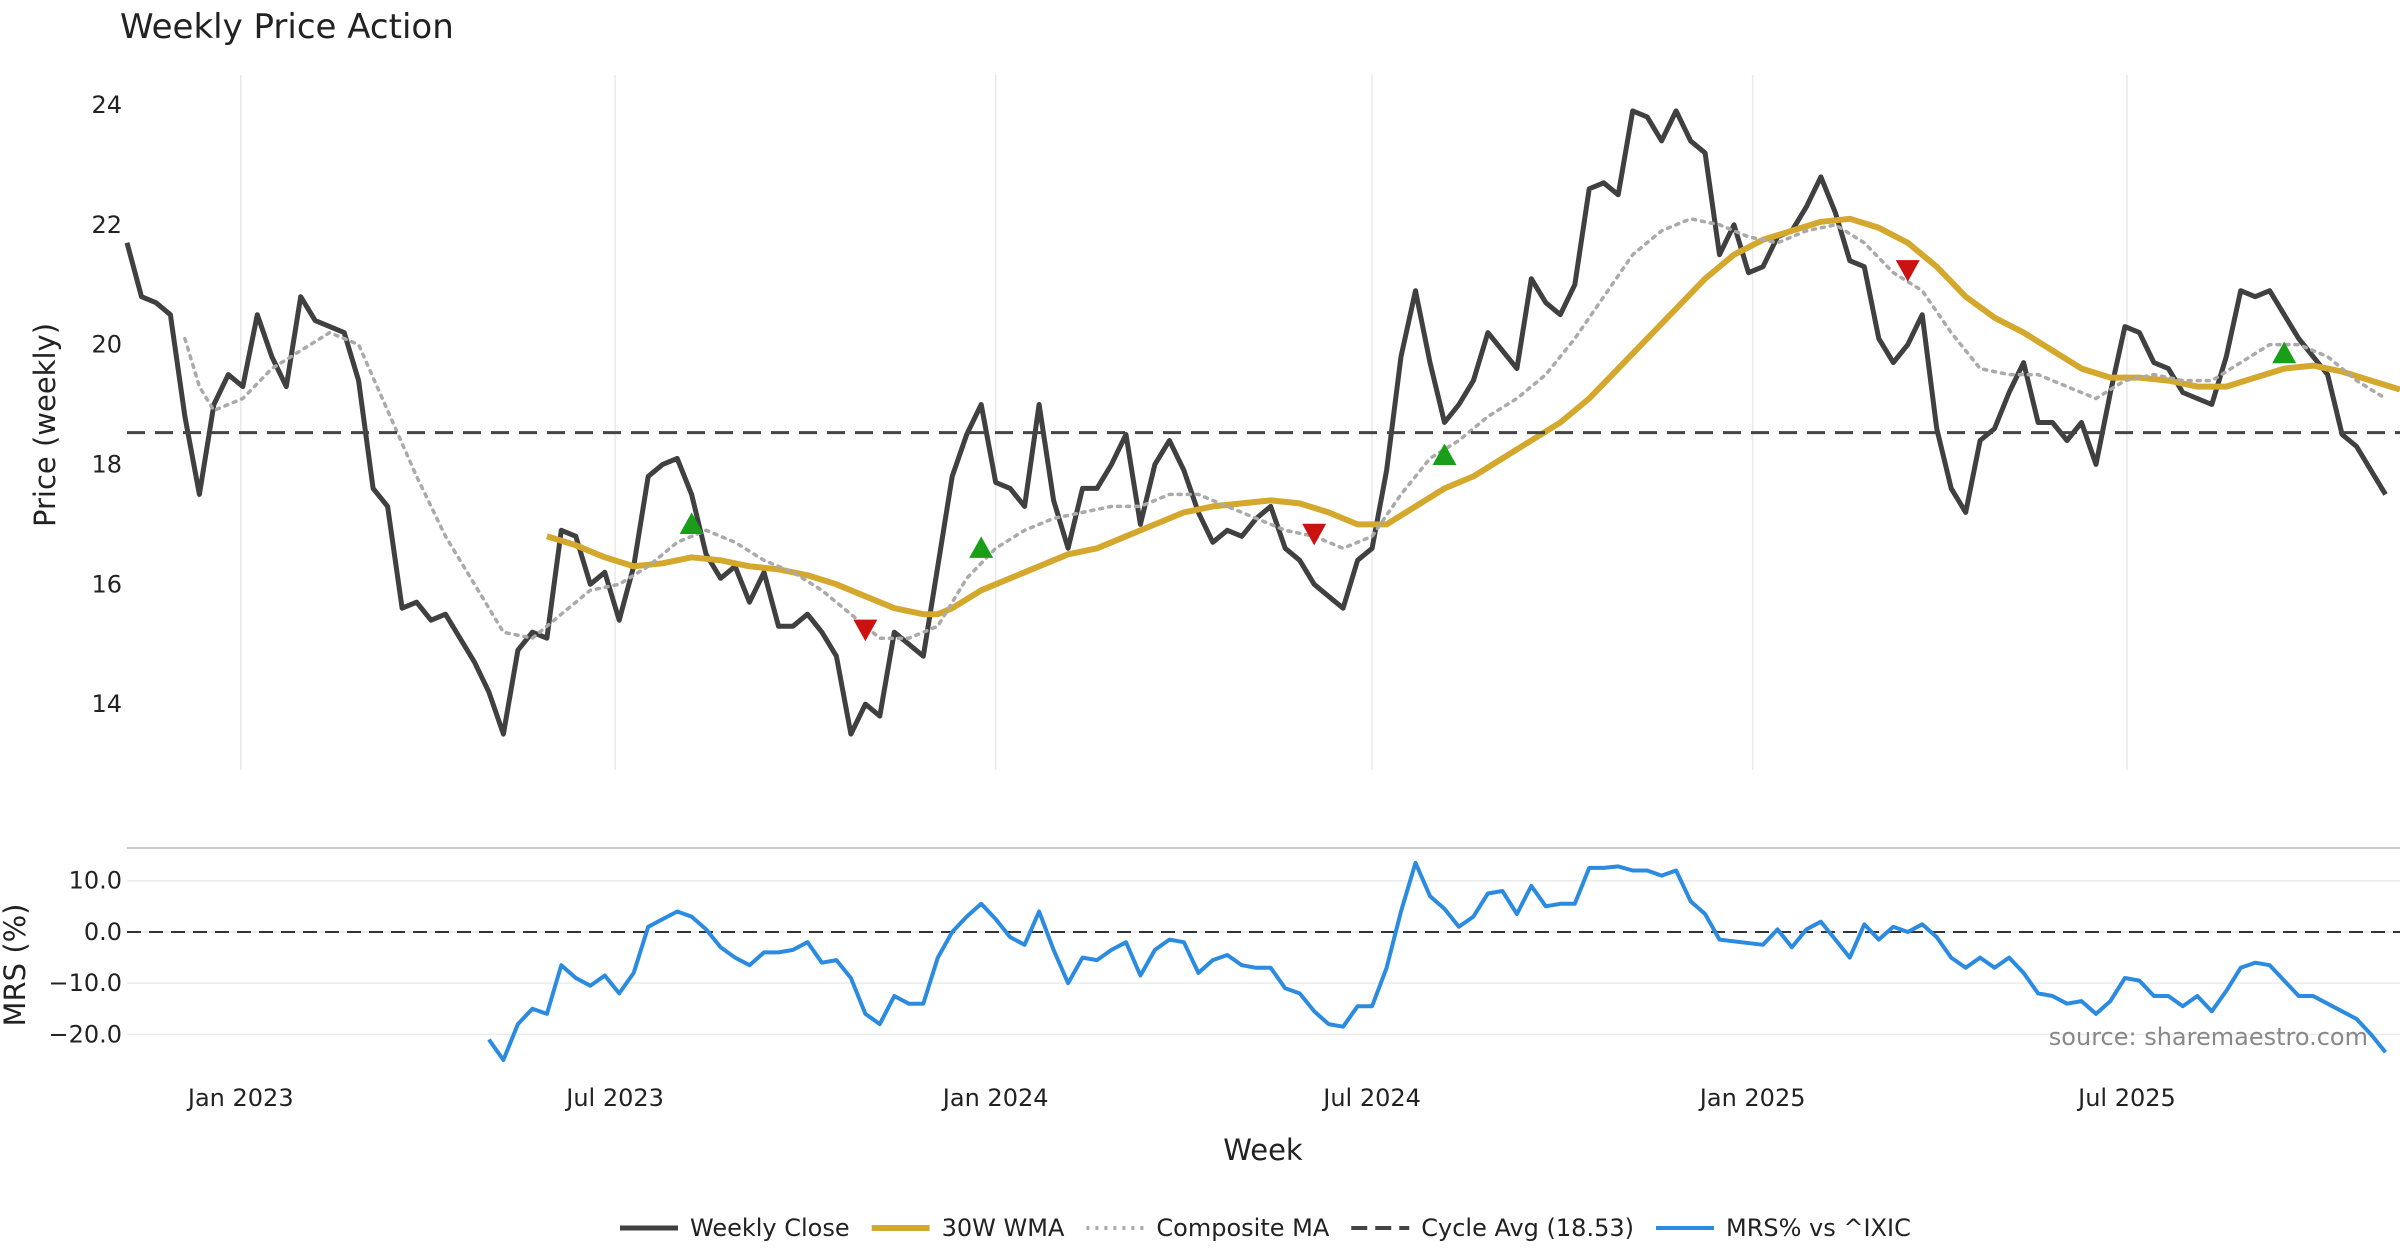  Describe the element at coordinates (1003, 1228) in the screenshot. I see `legend-label: 30W WMA` at that location.